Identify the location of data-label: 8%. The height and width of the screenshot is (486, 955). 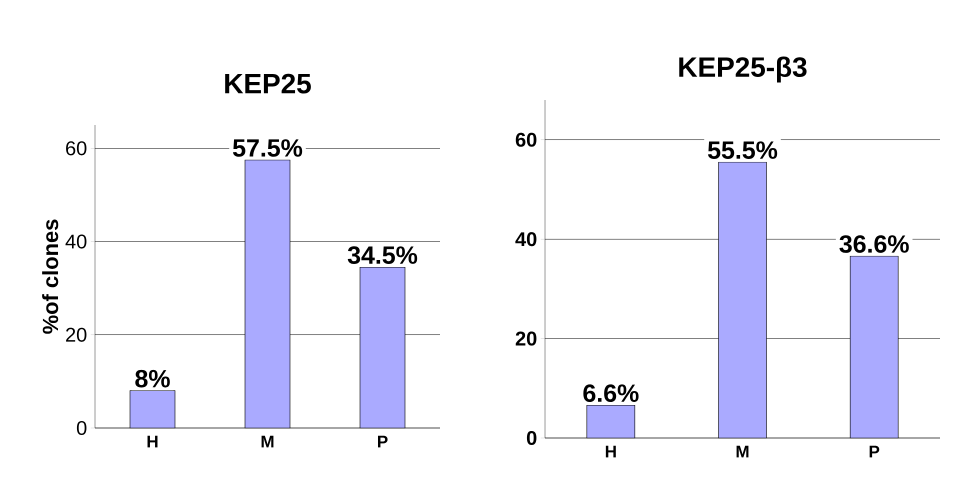
(152, 379).